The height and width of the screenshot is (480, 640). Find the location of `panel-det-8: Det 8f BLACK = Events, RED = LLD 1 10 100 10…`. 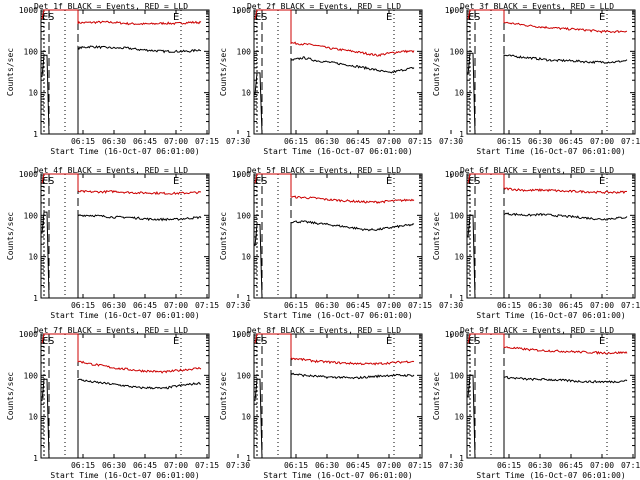

panel-det-8: Det 8f BLACK = Events, RED = LLD 1 10 100 10… is located at coordinates (341, 403).